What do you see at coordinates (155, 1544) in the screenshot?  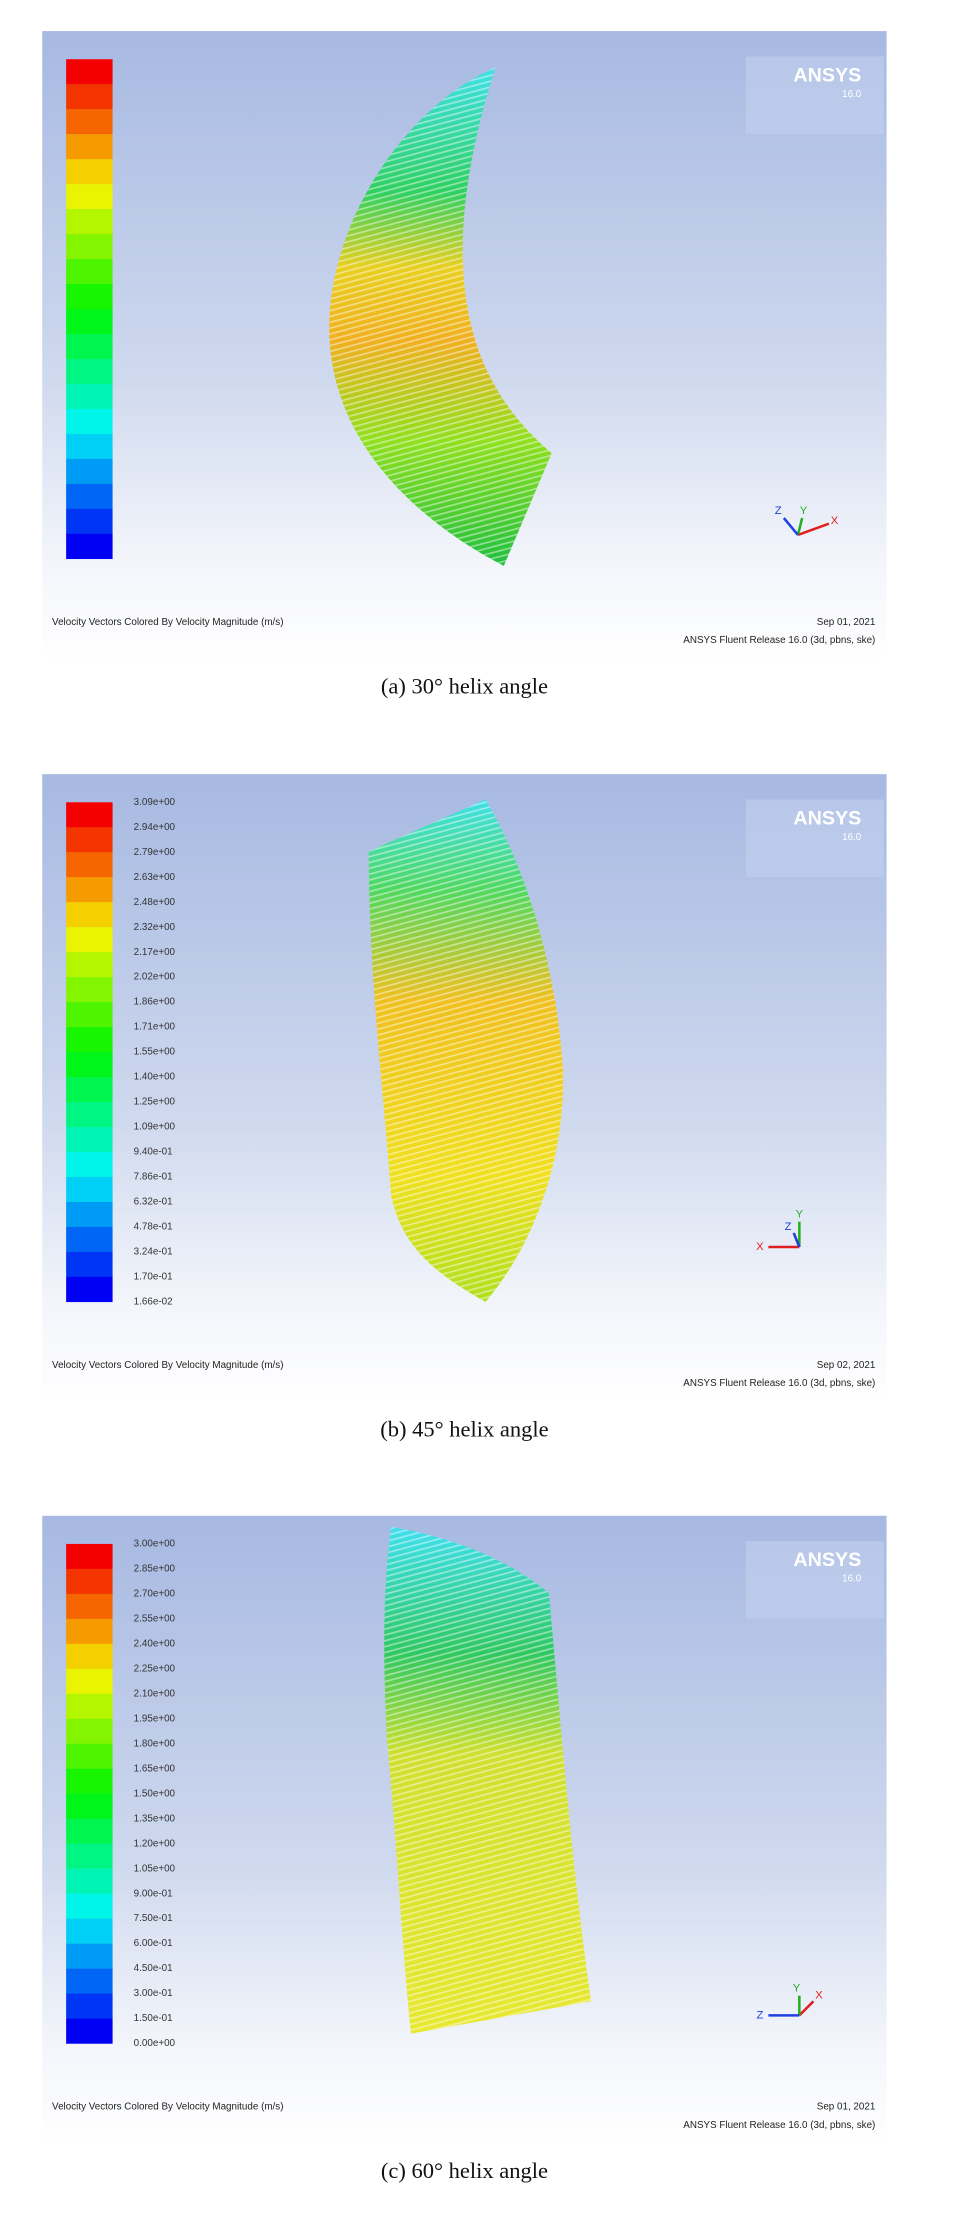 I see `colorbar-label: 3.00e+00` at bounding box center [155, 1544].